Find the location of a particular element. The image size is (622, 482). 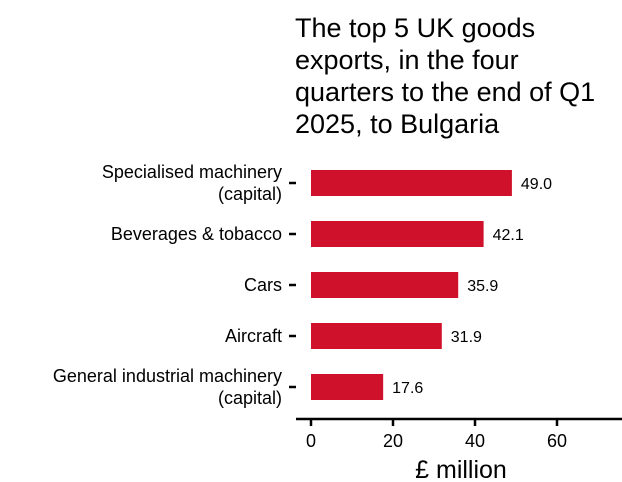

x-axis: 0 20 40 60 is located at coordinates (459, 434).